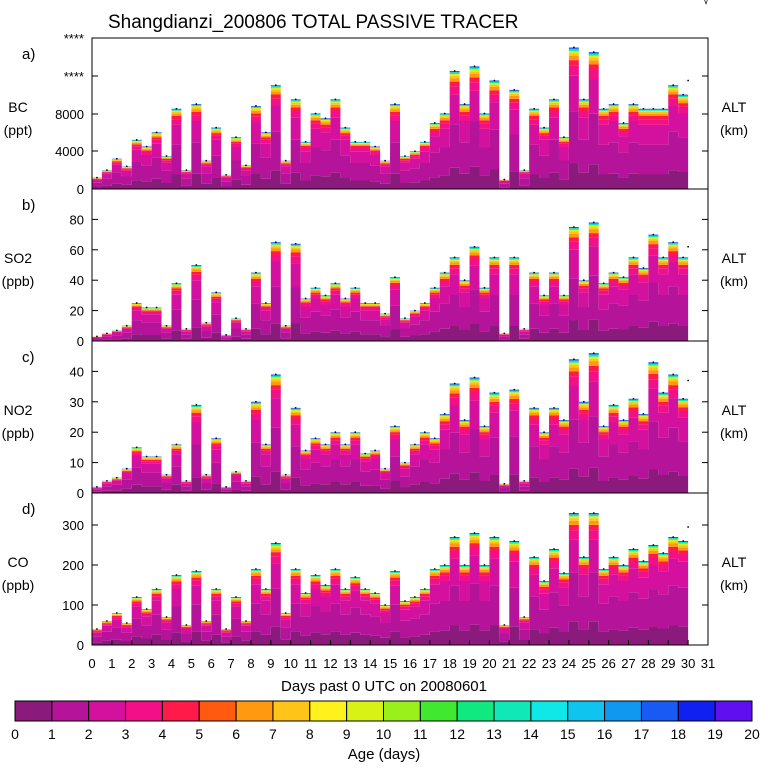  Describe the element at coordinates (28, 205) in the screenshot. I see `panel-label: b)` at that location.